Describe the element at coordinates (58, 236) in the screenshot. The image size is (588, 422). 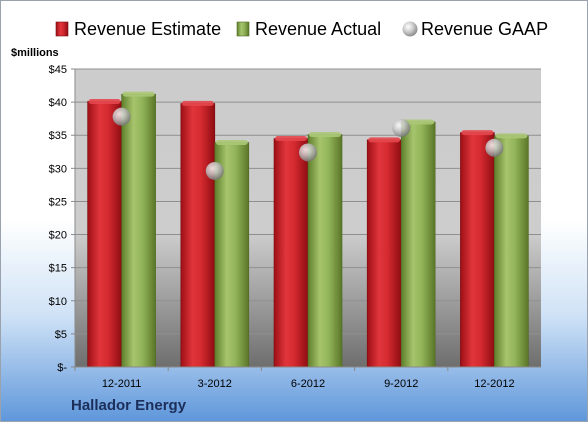
I see `y-tick-label: $20` at that location.